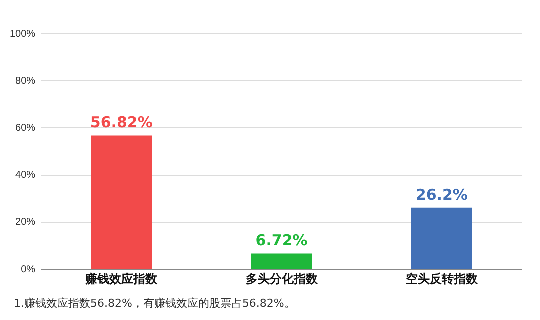  What do you see at coordinates (282, 241) in the screenshot?
I see `data-label: 6.72%` at bounding box center [282, 241].